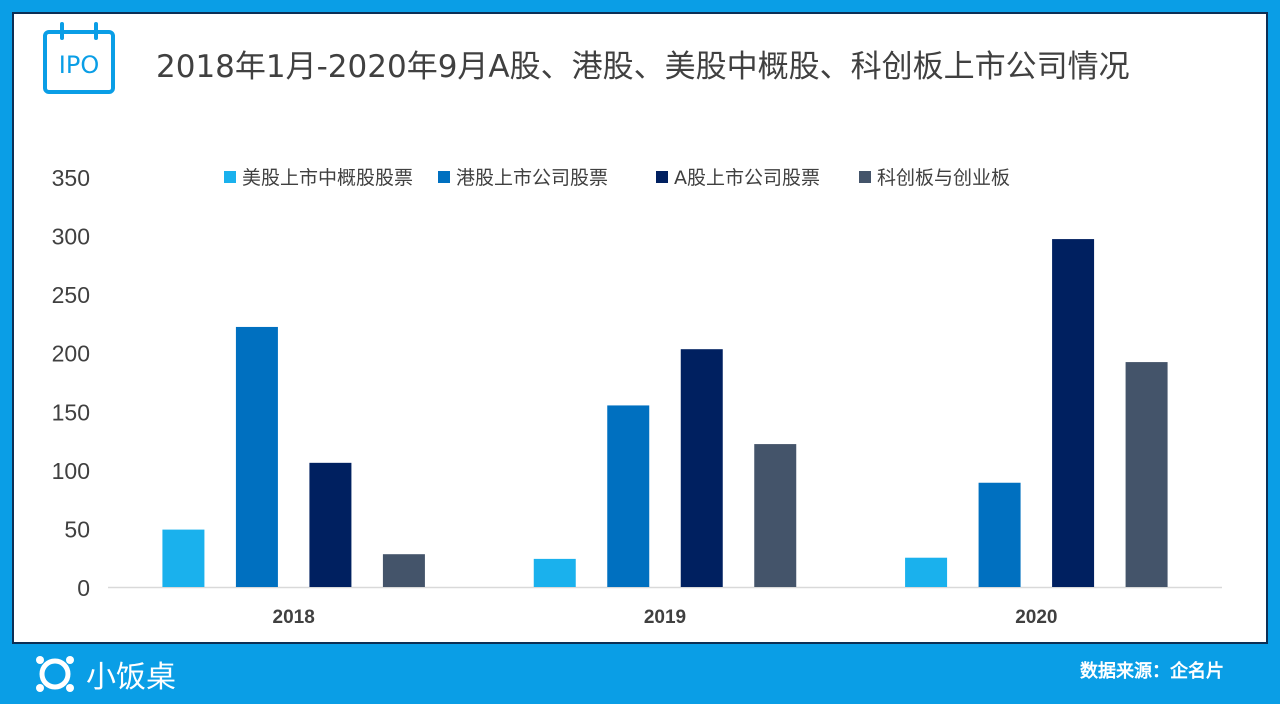  I want to click on x-tick-label: 2020, so click(1036, 617).